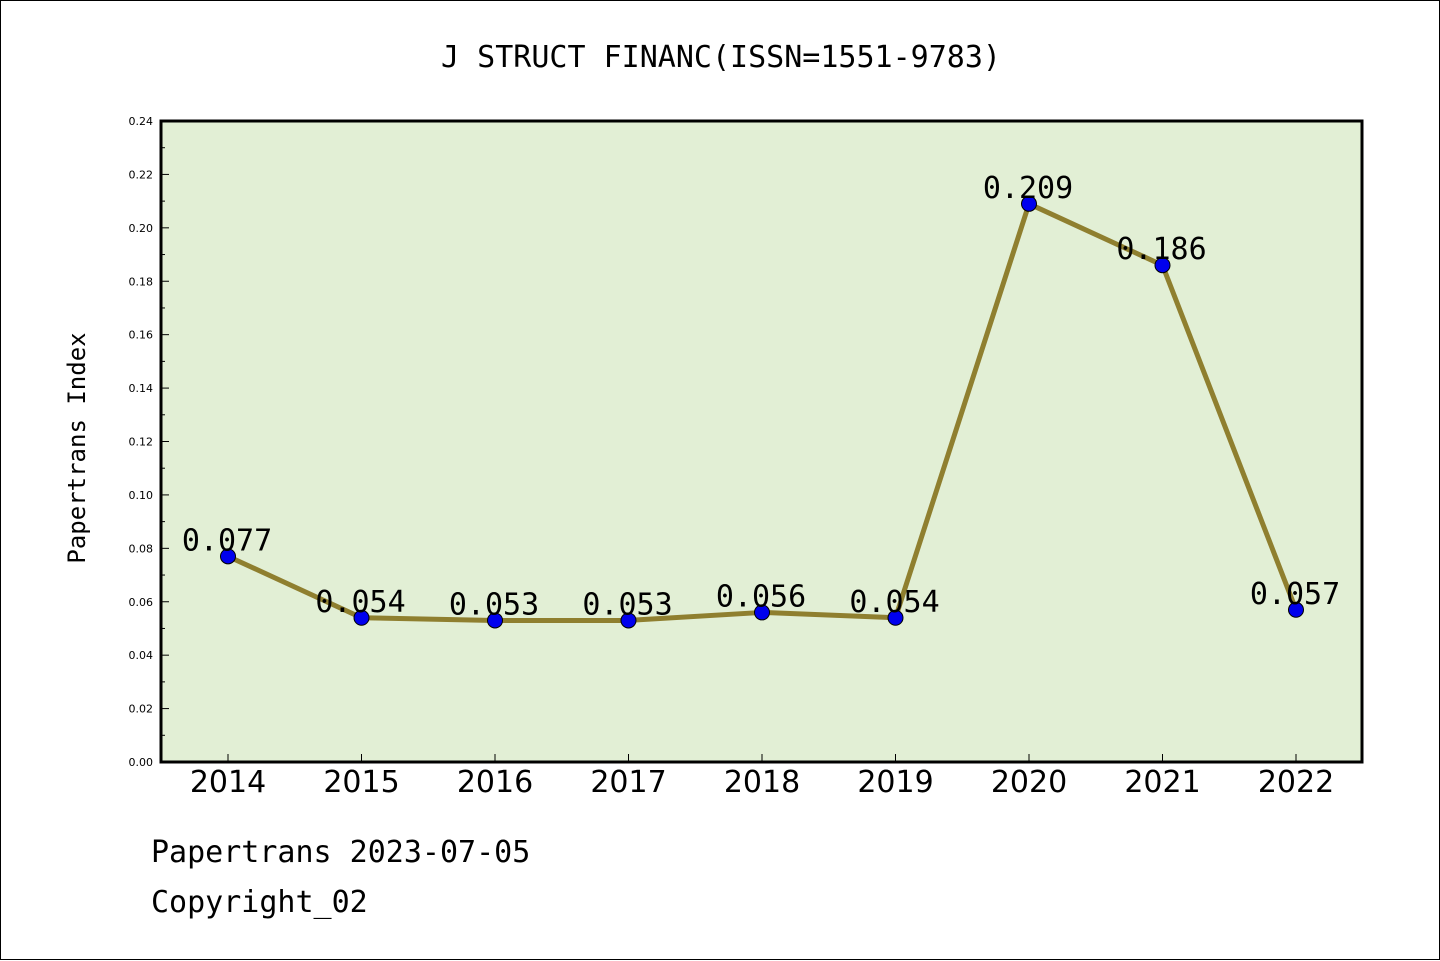  Describe the element at coordinates (1295, 594) in the screenshot. I see `data-label: 0.057` at that location.